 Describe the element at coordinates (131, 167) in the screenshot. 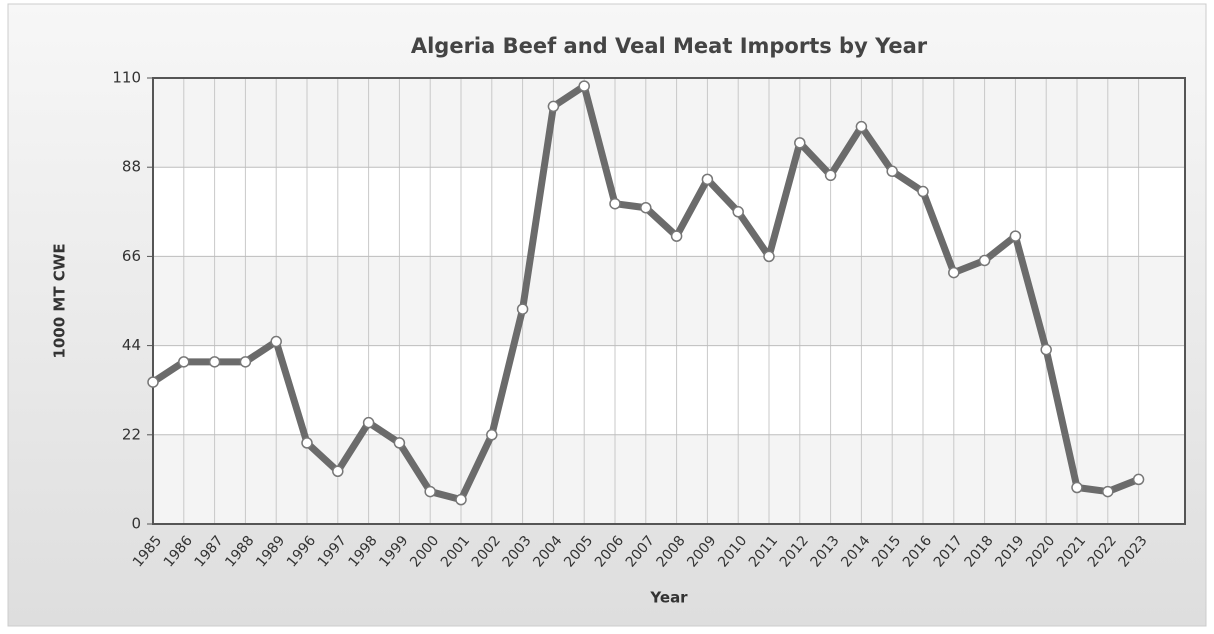

I see `y-tick-label: 88` at that location.